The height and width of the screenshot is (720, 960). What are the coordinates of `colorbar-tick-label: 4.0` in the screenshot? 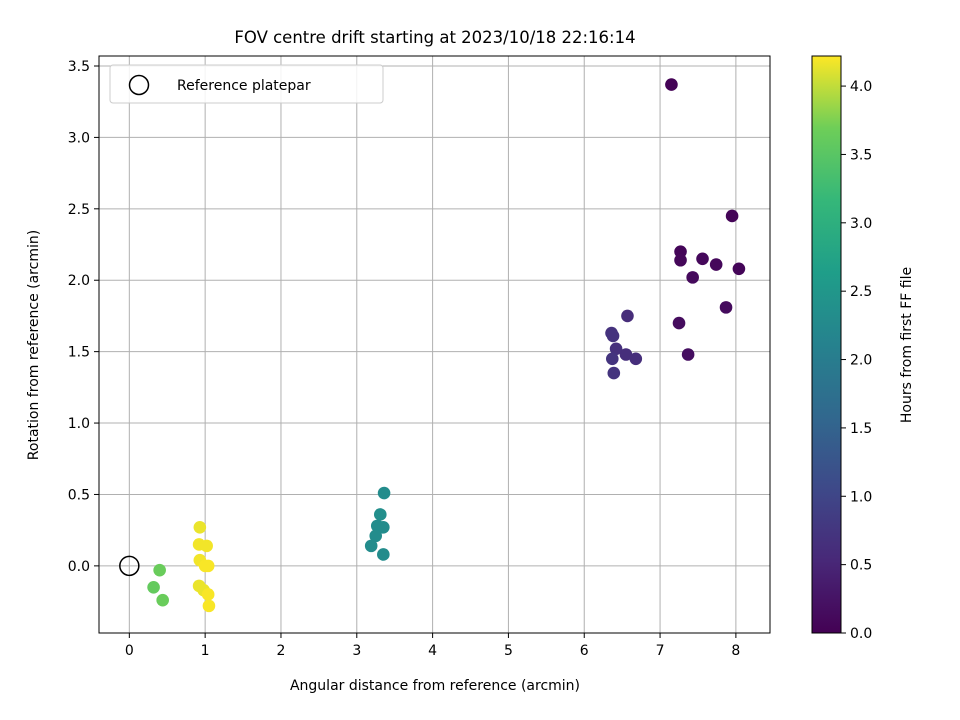 It's located at (861, 87).